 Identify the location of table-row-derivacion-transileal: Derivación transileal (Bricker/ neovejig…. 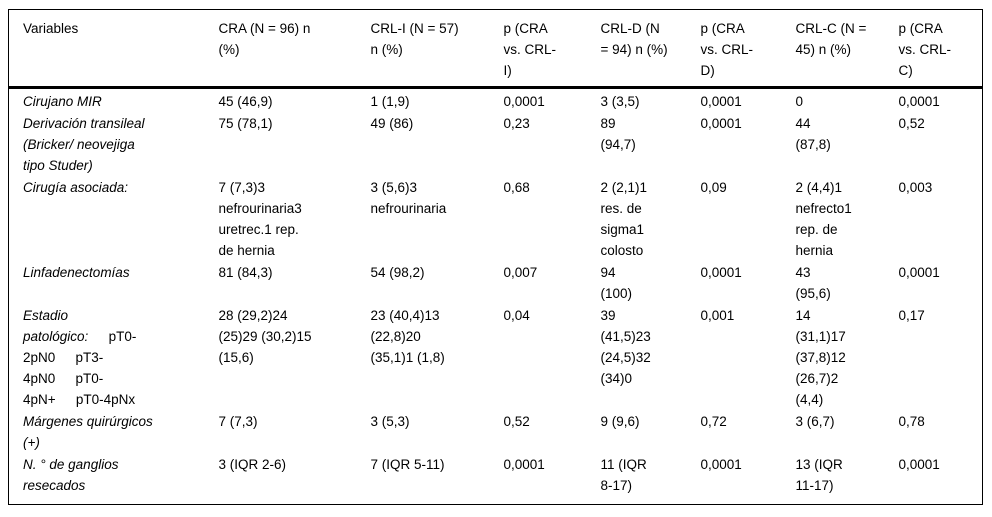
(496, 144).